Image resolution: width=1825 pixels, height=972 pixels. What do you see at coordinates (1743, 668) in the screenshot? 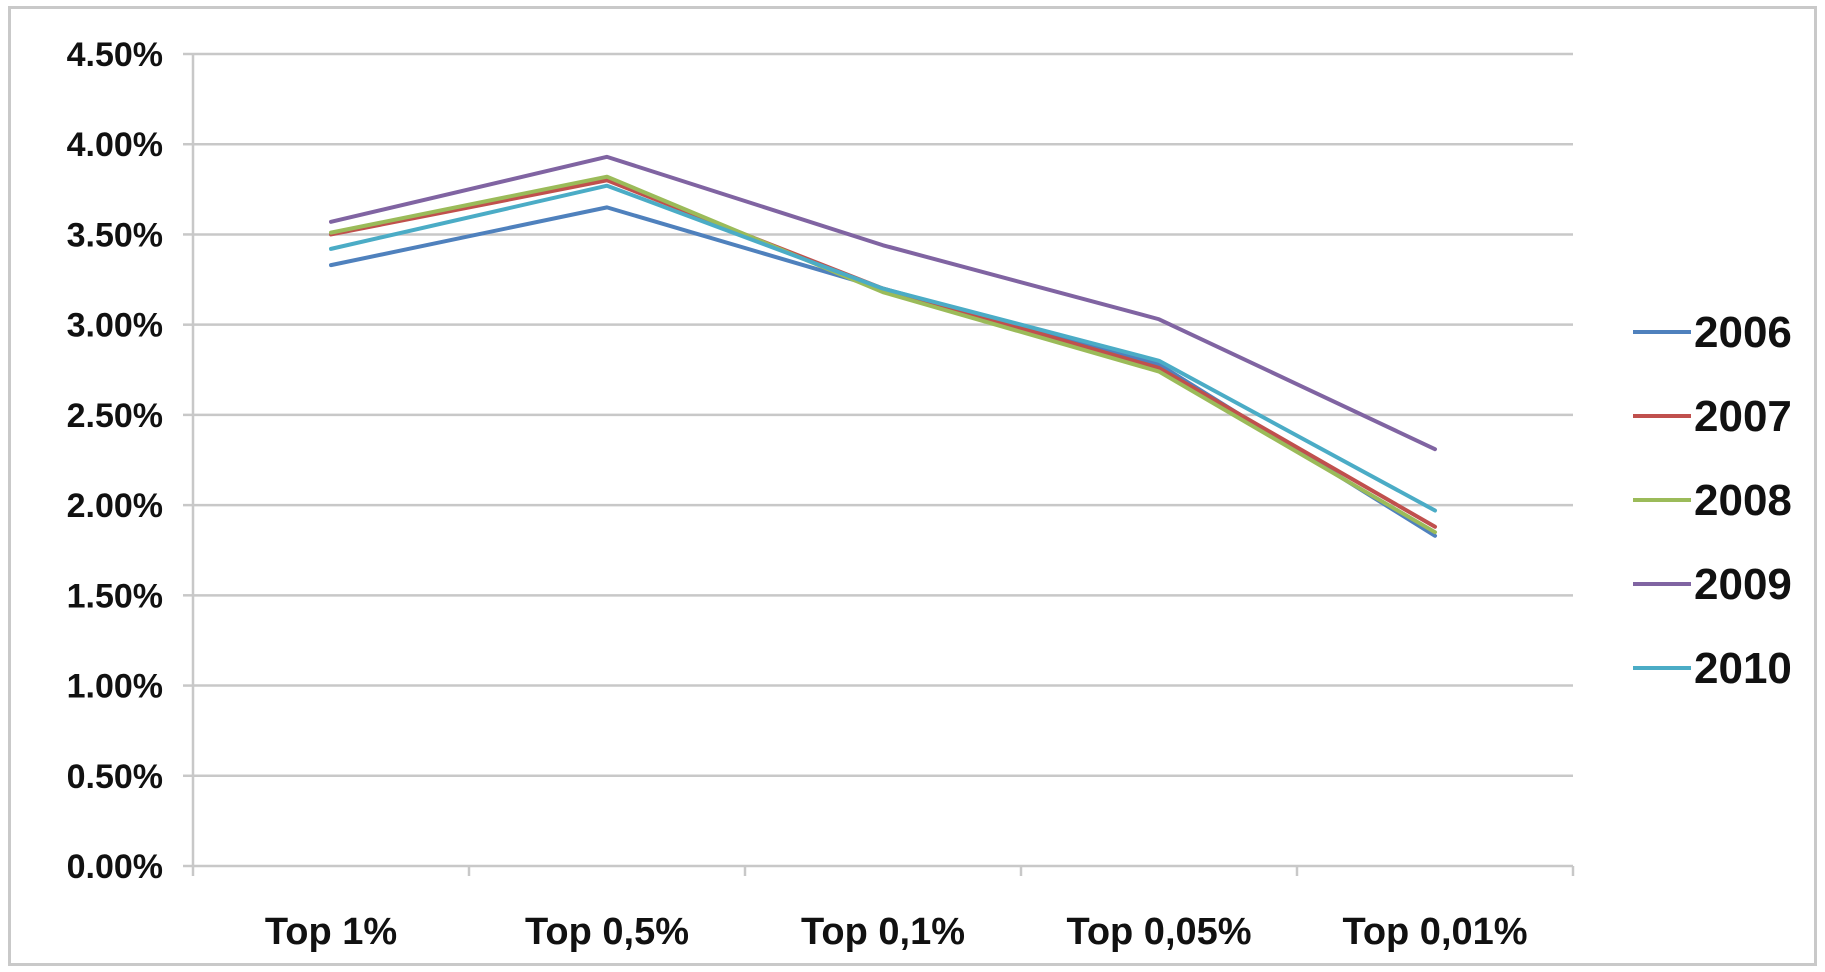
I see `legend-label-2010: 2010` at bounding box center [1743, 668].